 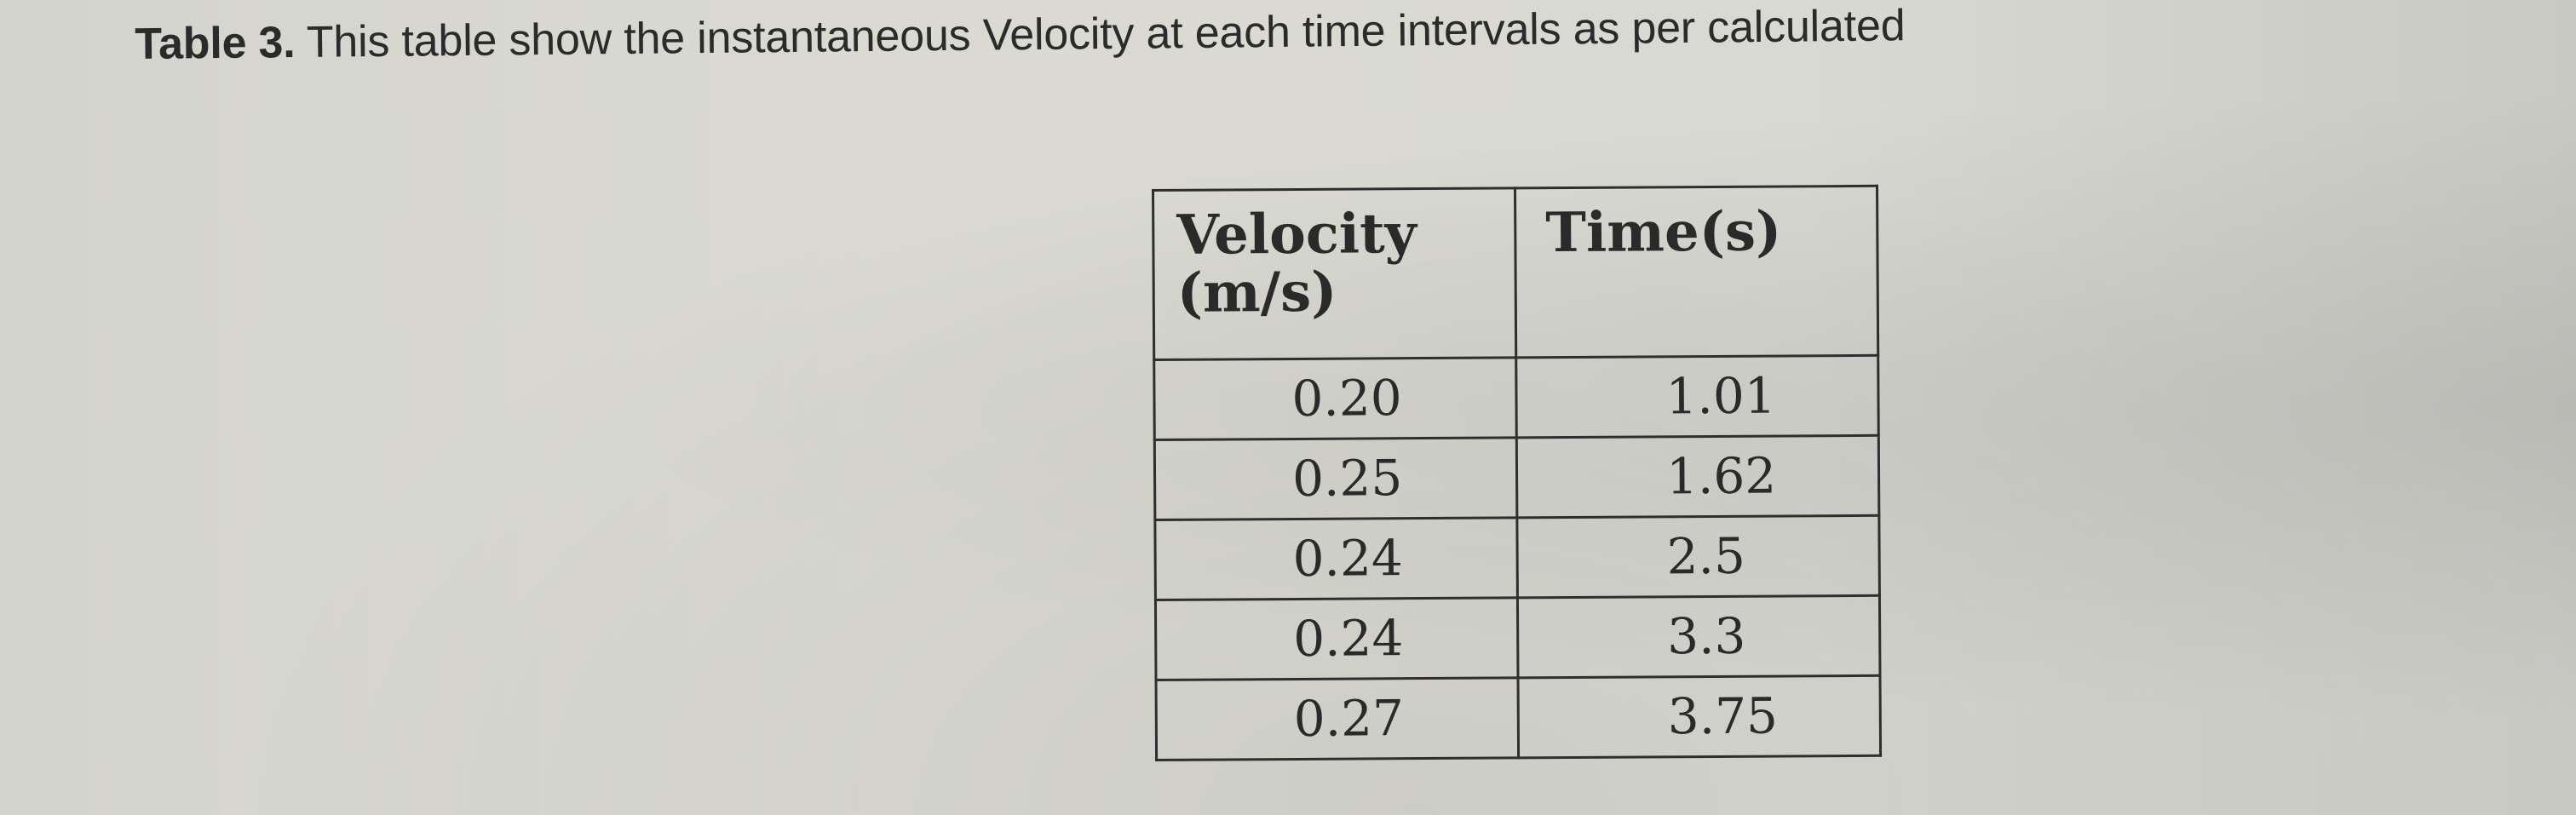 I want to click on table-row: 0.24 3.3, so click(x=1518, y=638).